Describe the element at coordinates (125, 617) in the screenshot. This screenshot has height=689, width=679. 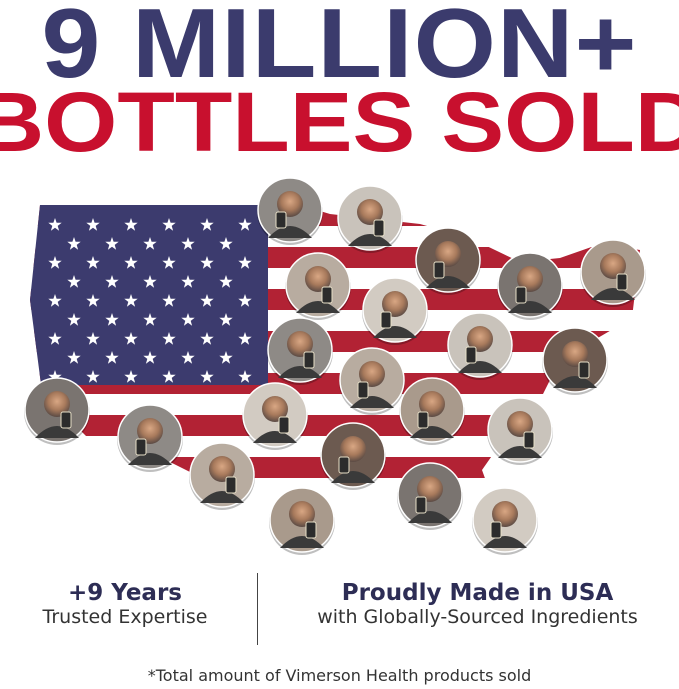
I see `stat-years-subtitle: Trusted Expertise` at that location.